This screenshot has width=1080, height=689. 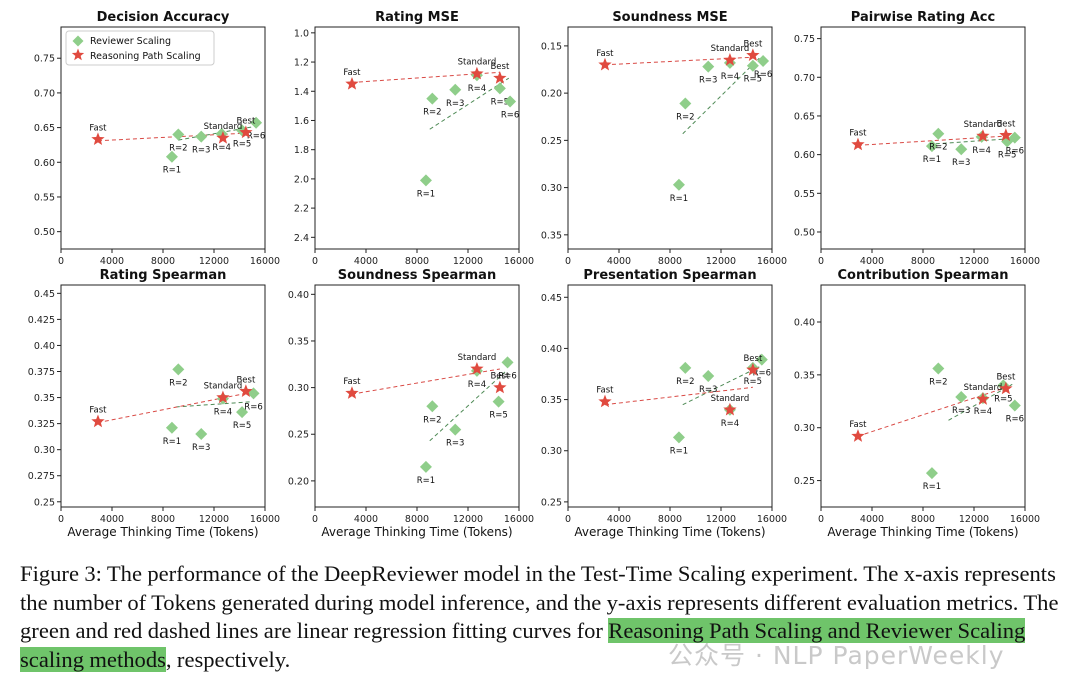 I want to click on legend-box, so click(x=140, y=48).